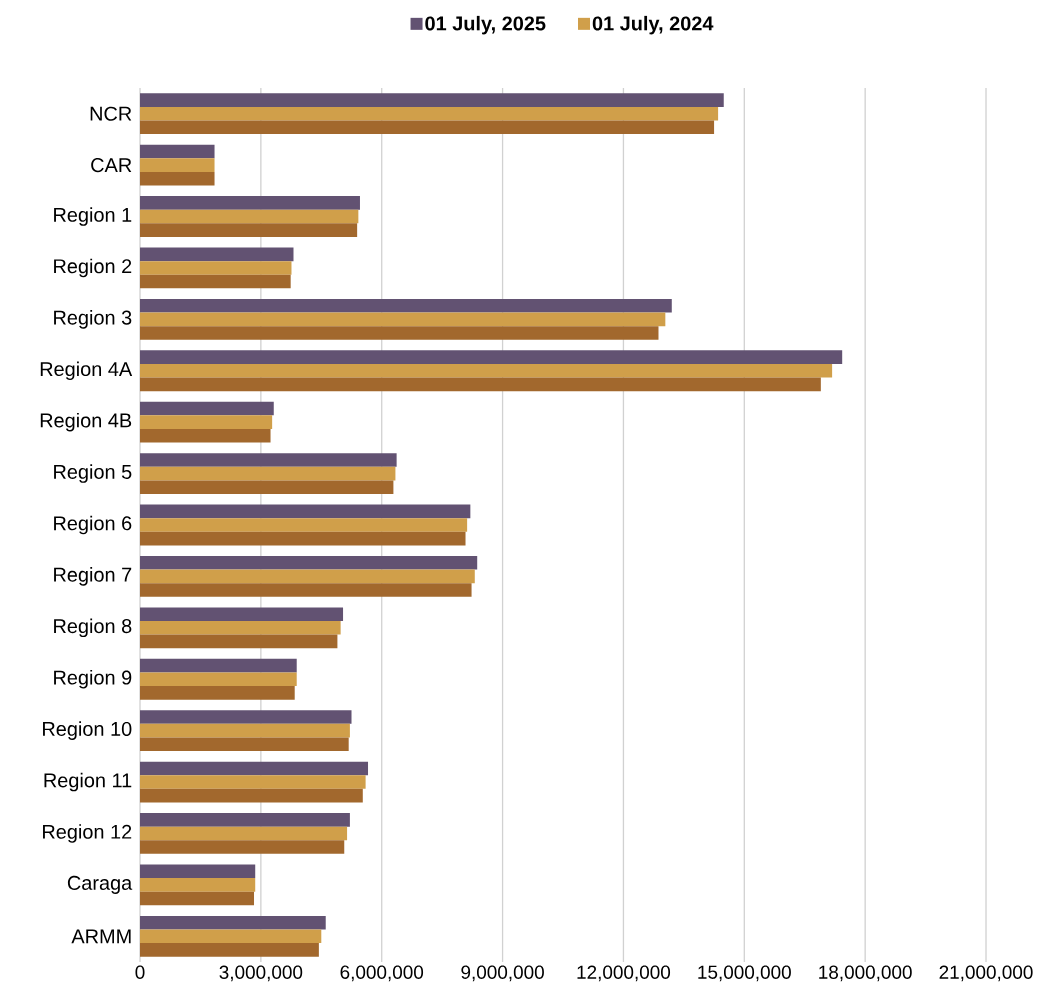 The image size is (1043, 1007). What do you see at coordinates (100, 884) in the screenshot?
I see `y-tick-label: Caraga` at bounding box center [100, 884].